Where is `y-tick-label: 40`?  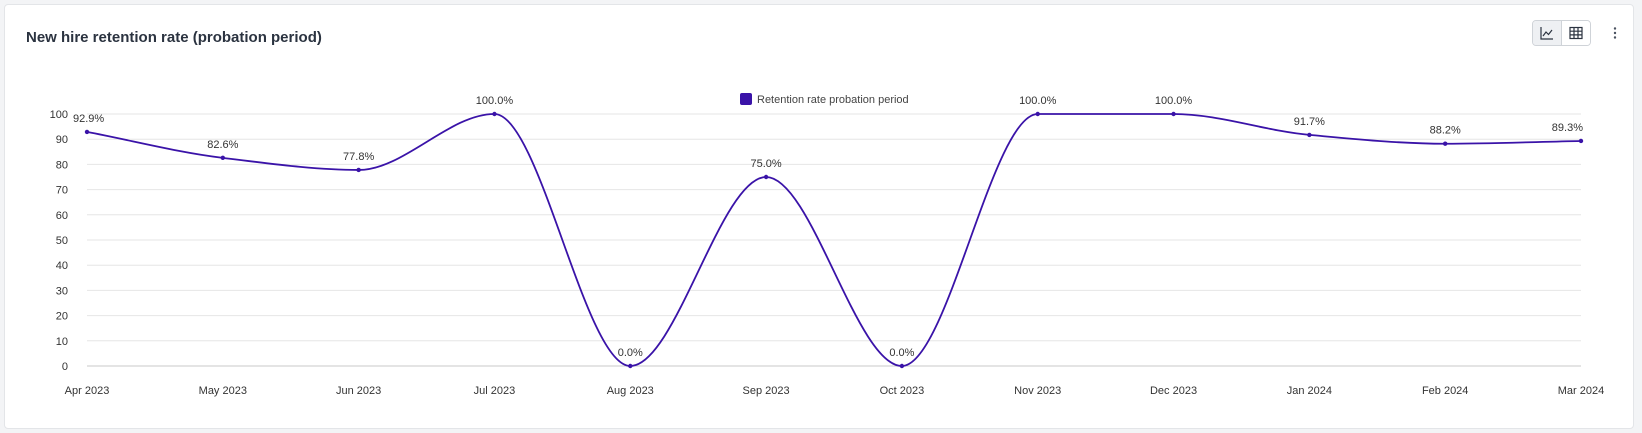
y-tick-label: 40 is located at coordinates (62, 266).